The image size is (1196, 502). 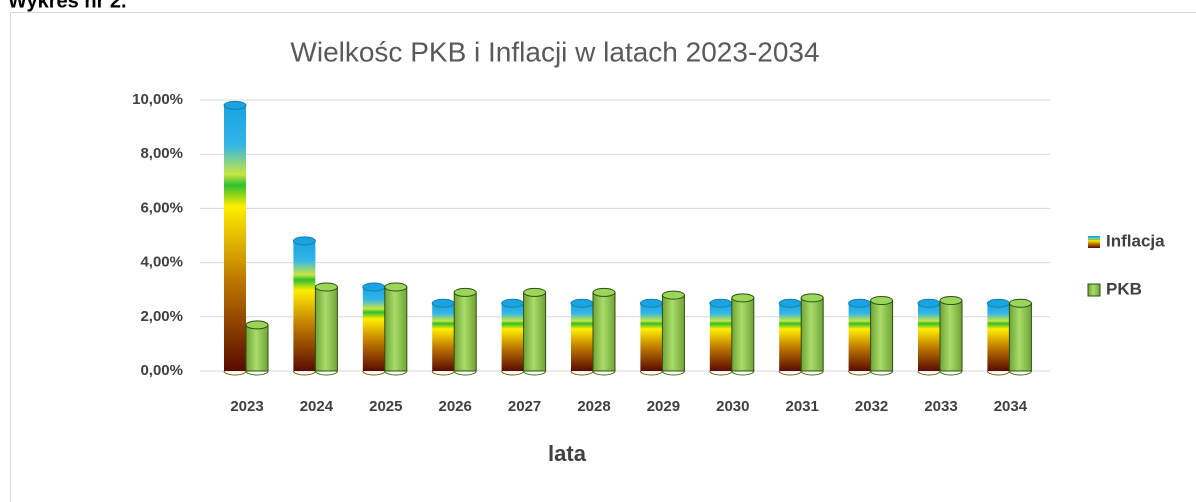 I want to click on x-tick-label: 2029, so click(x=663, y=406).